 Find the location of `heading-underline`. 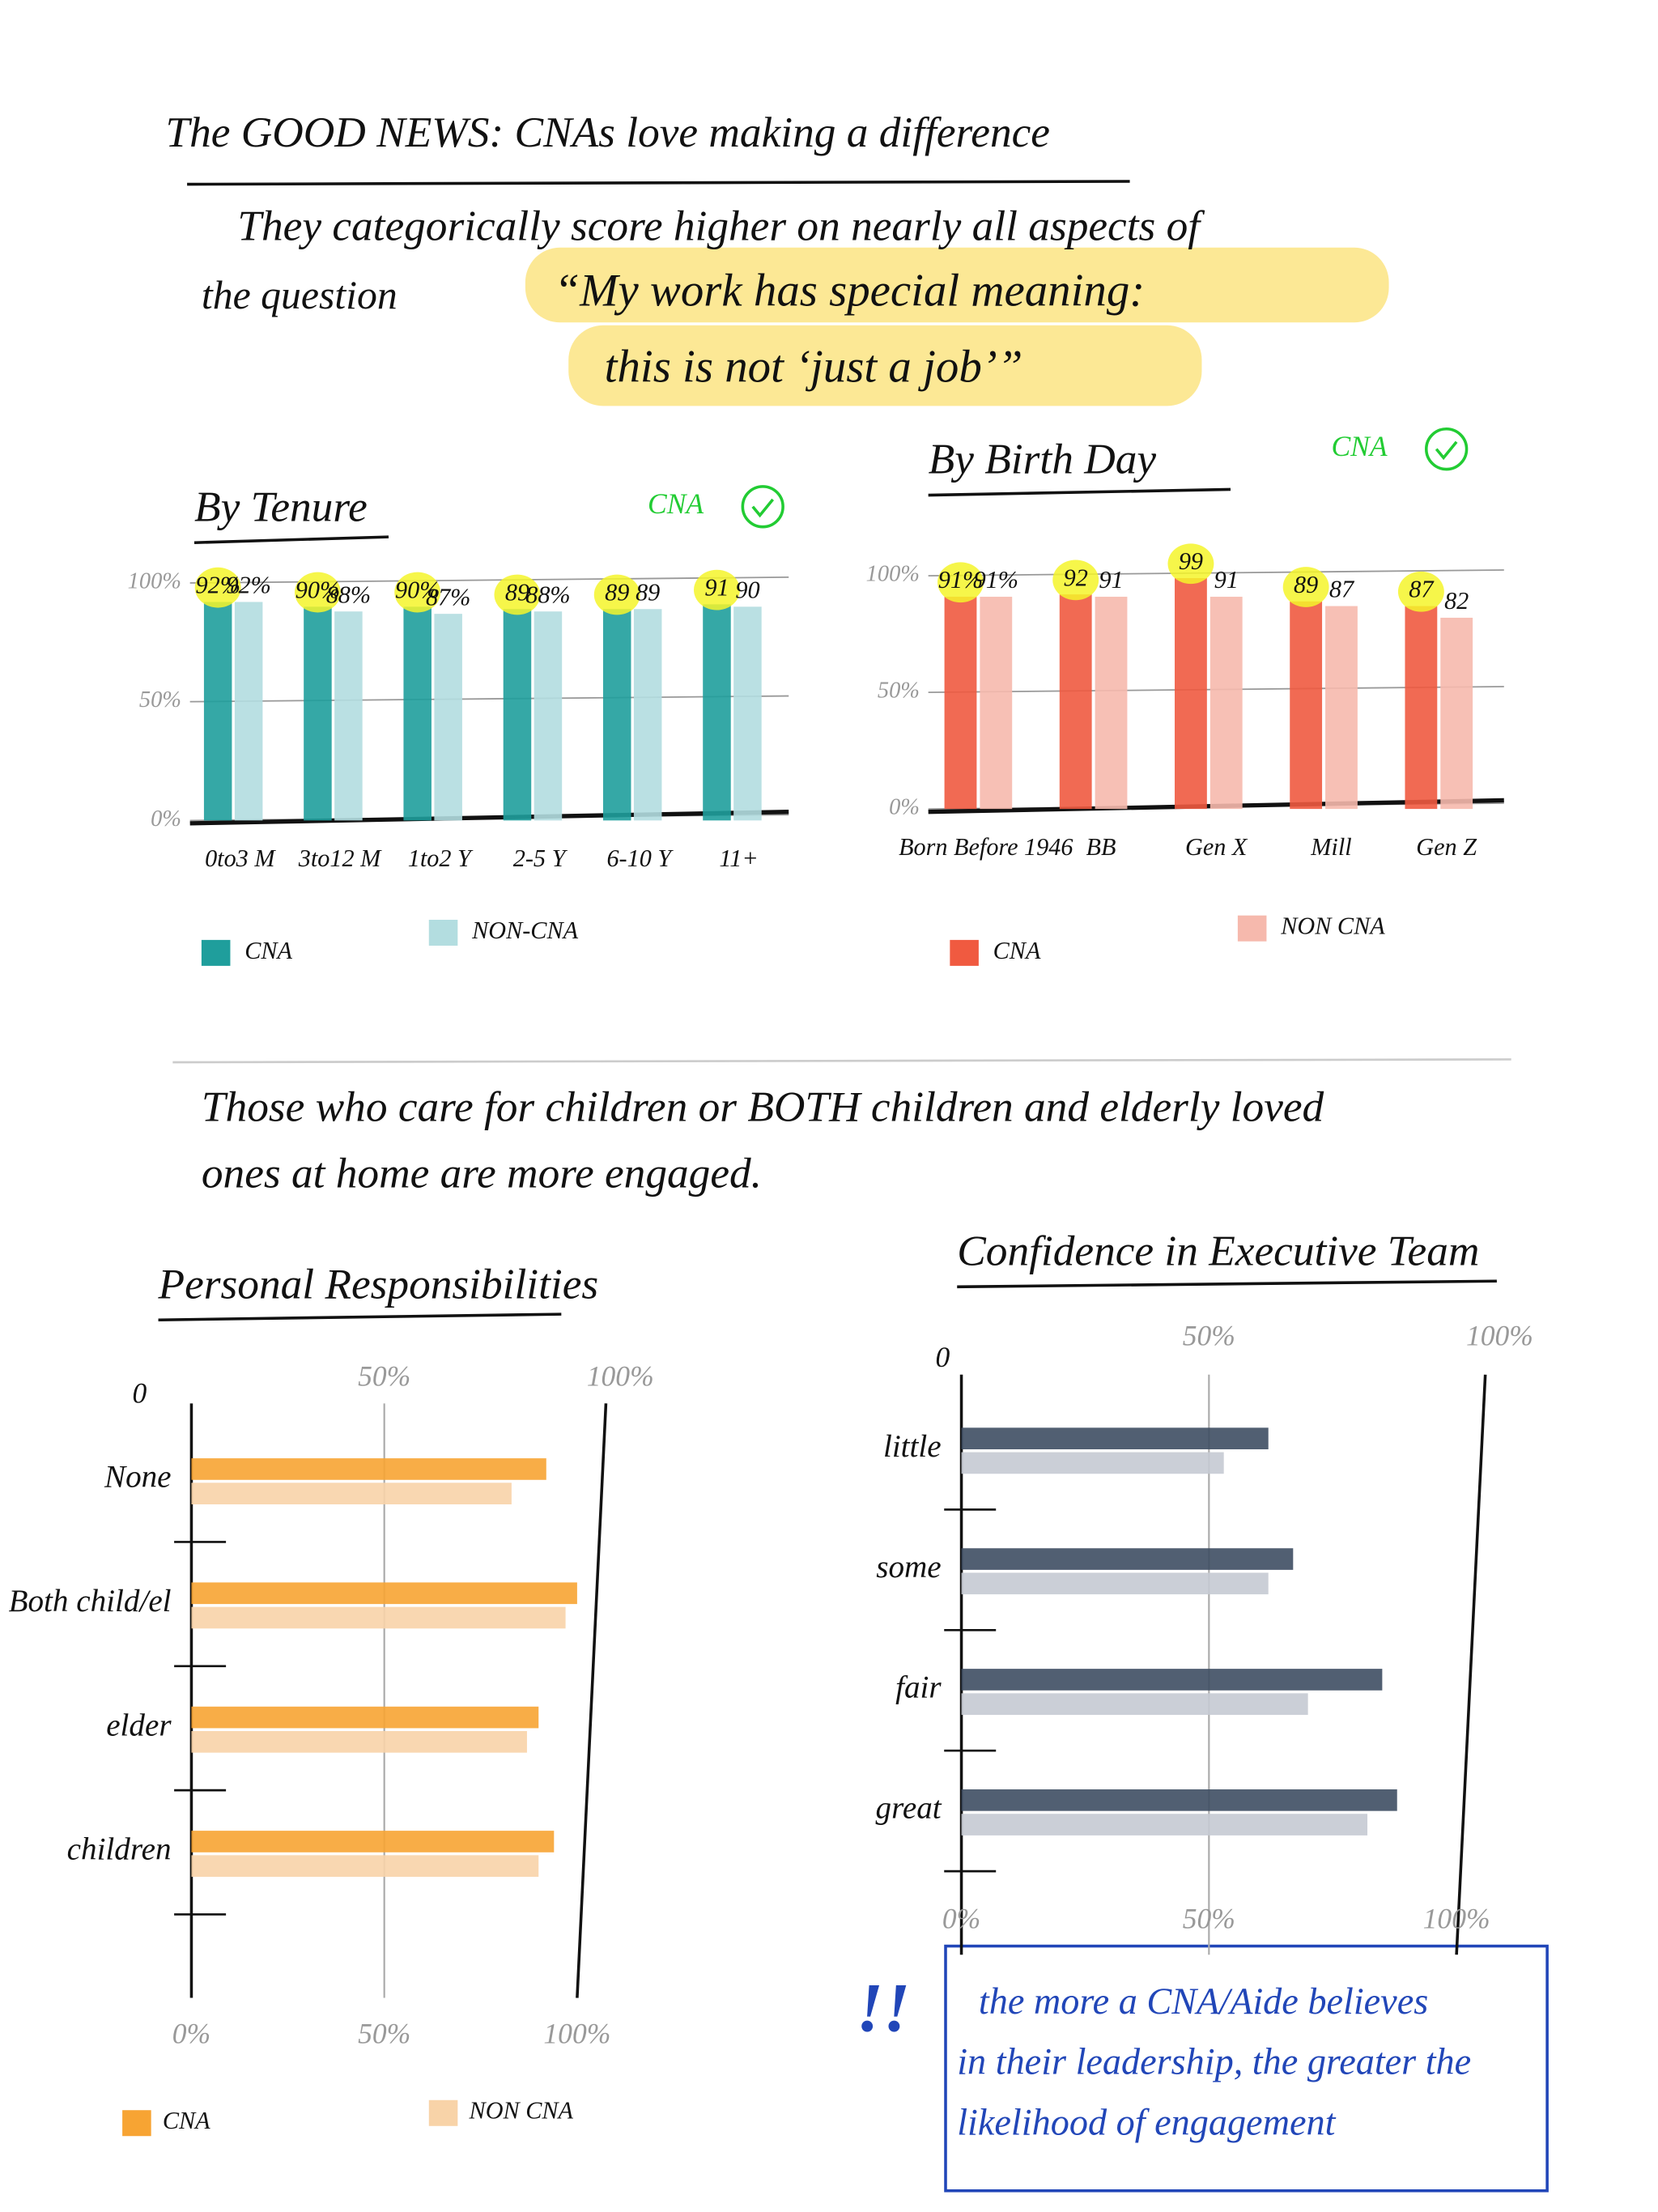

heading-underline is located at coordinates (658, 183).